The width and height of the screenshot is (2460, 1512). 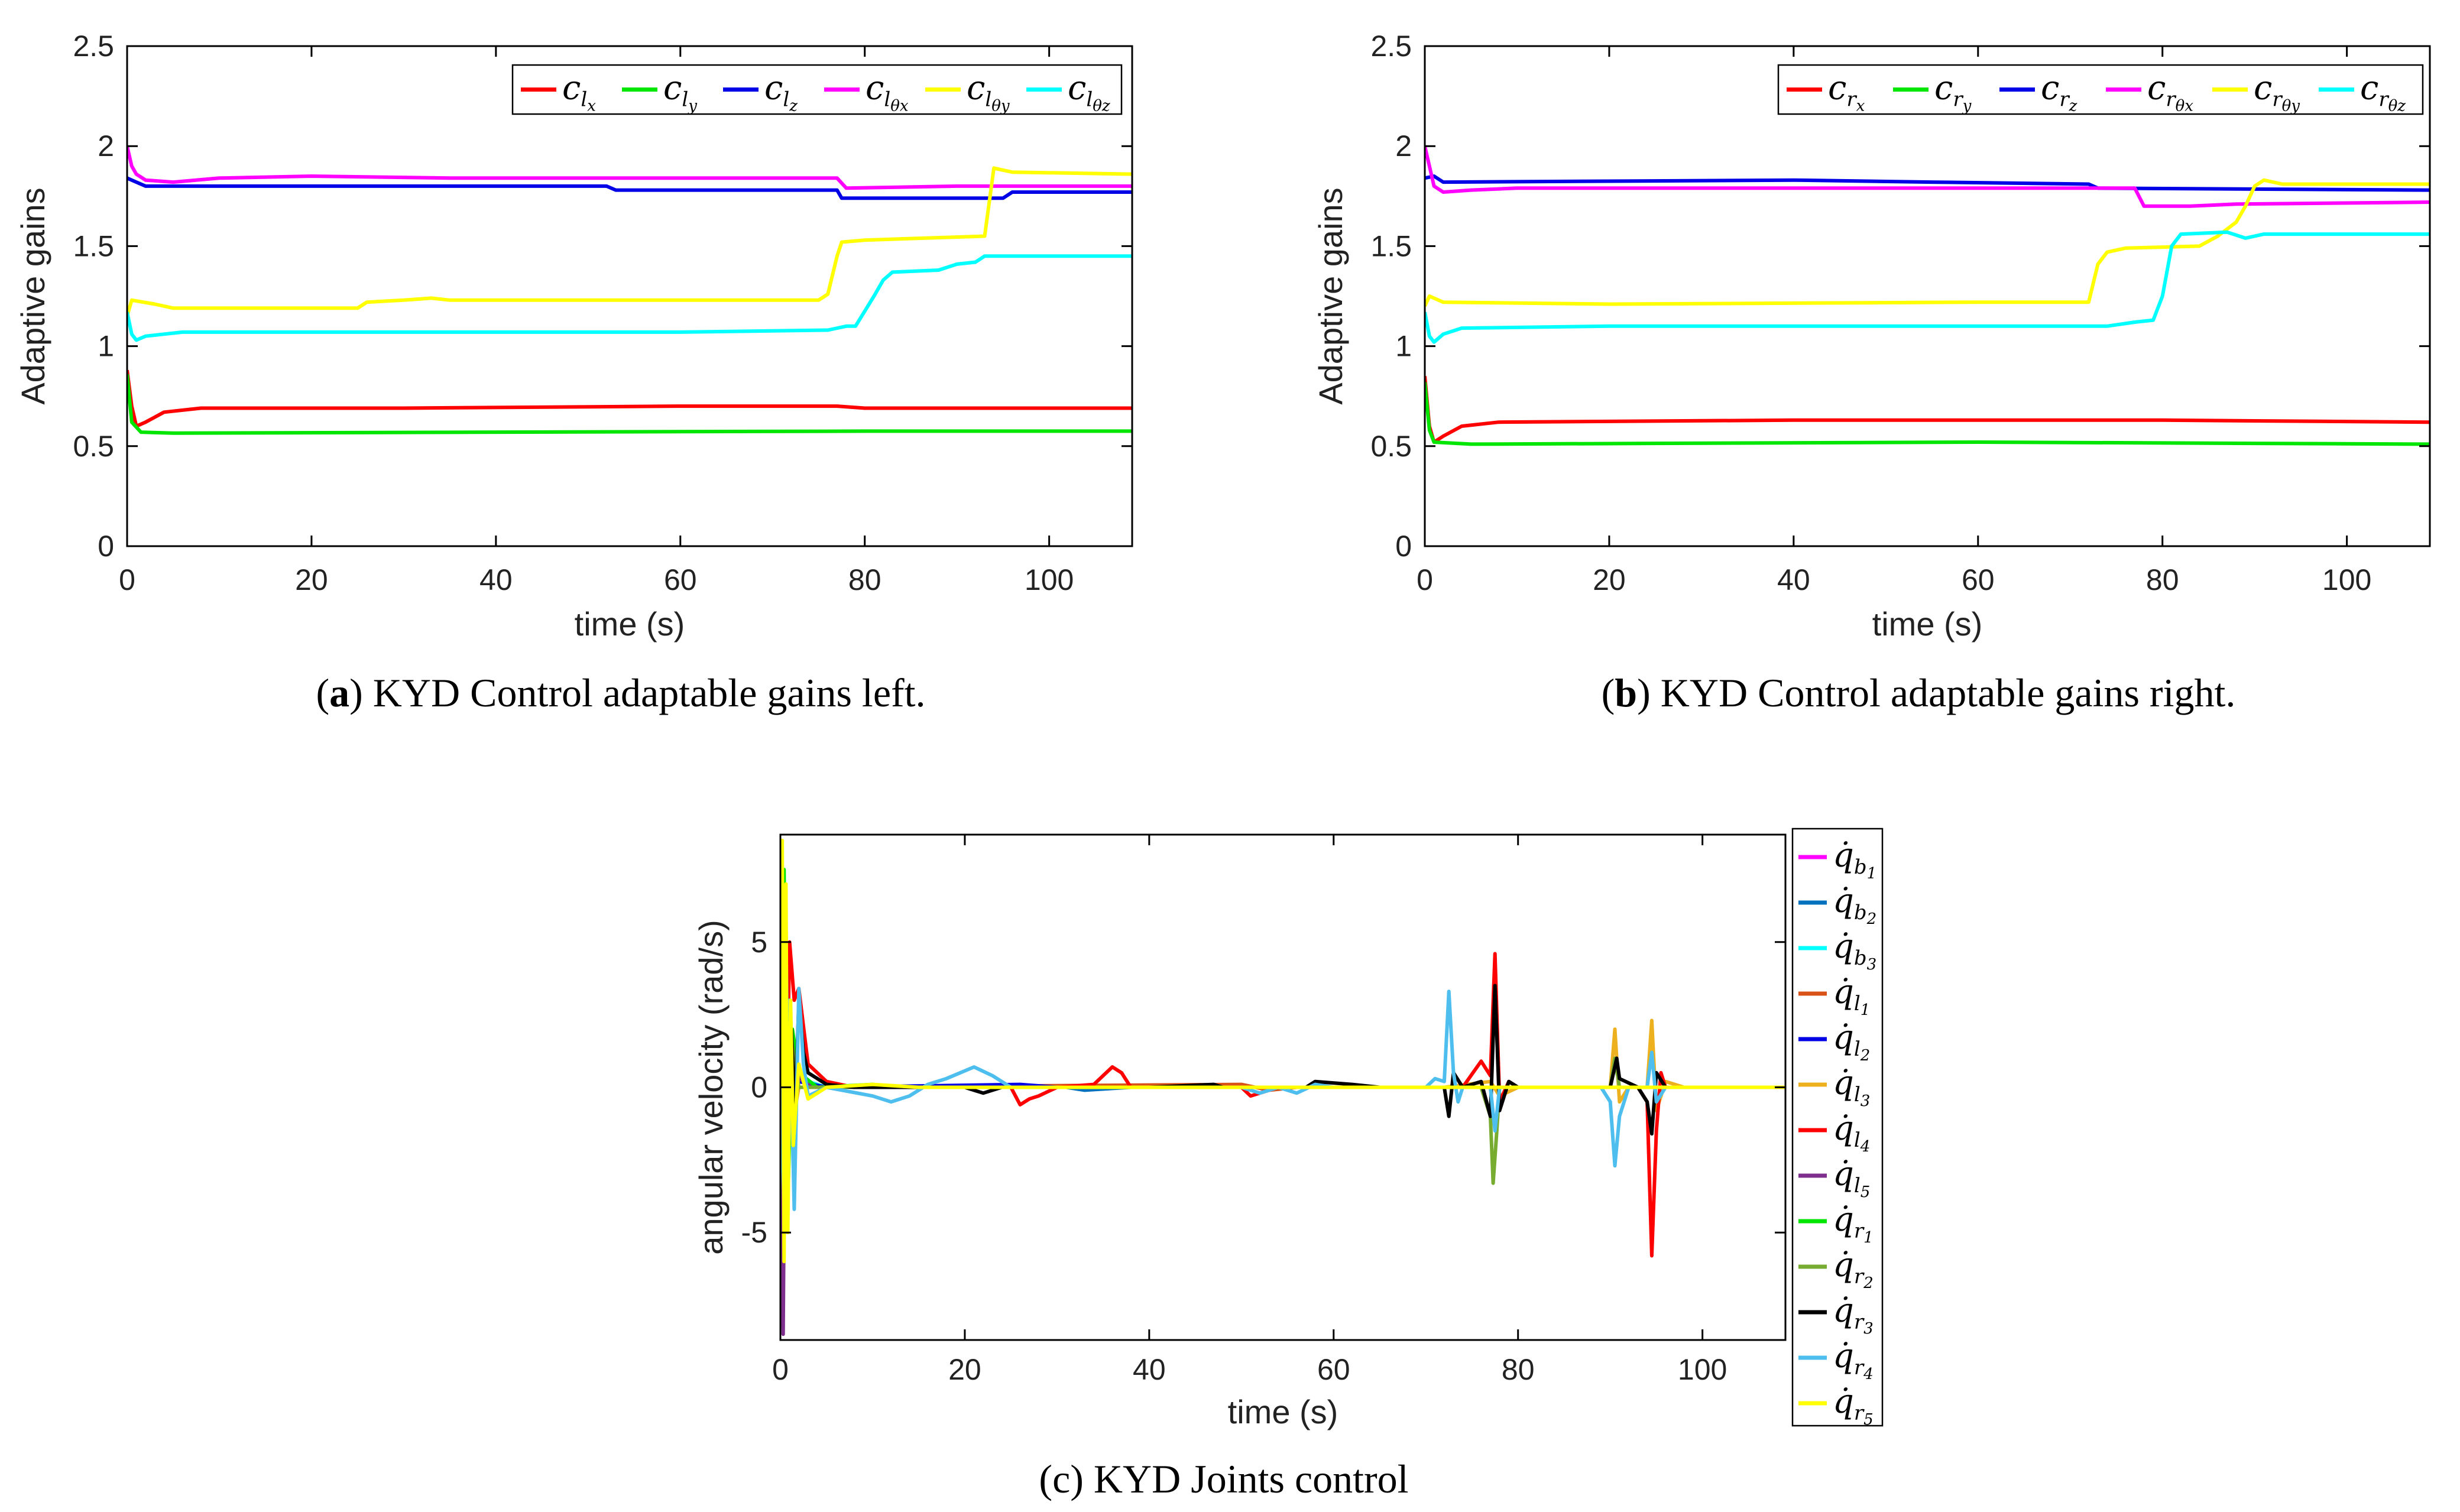 I want to click on series-line-c_lθz, so click(x=629, y=298).